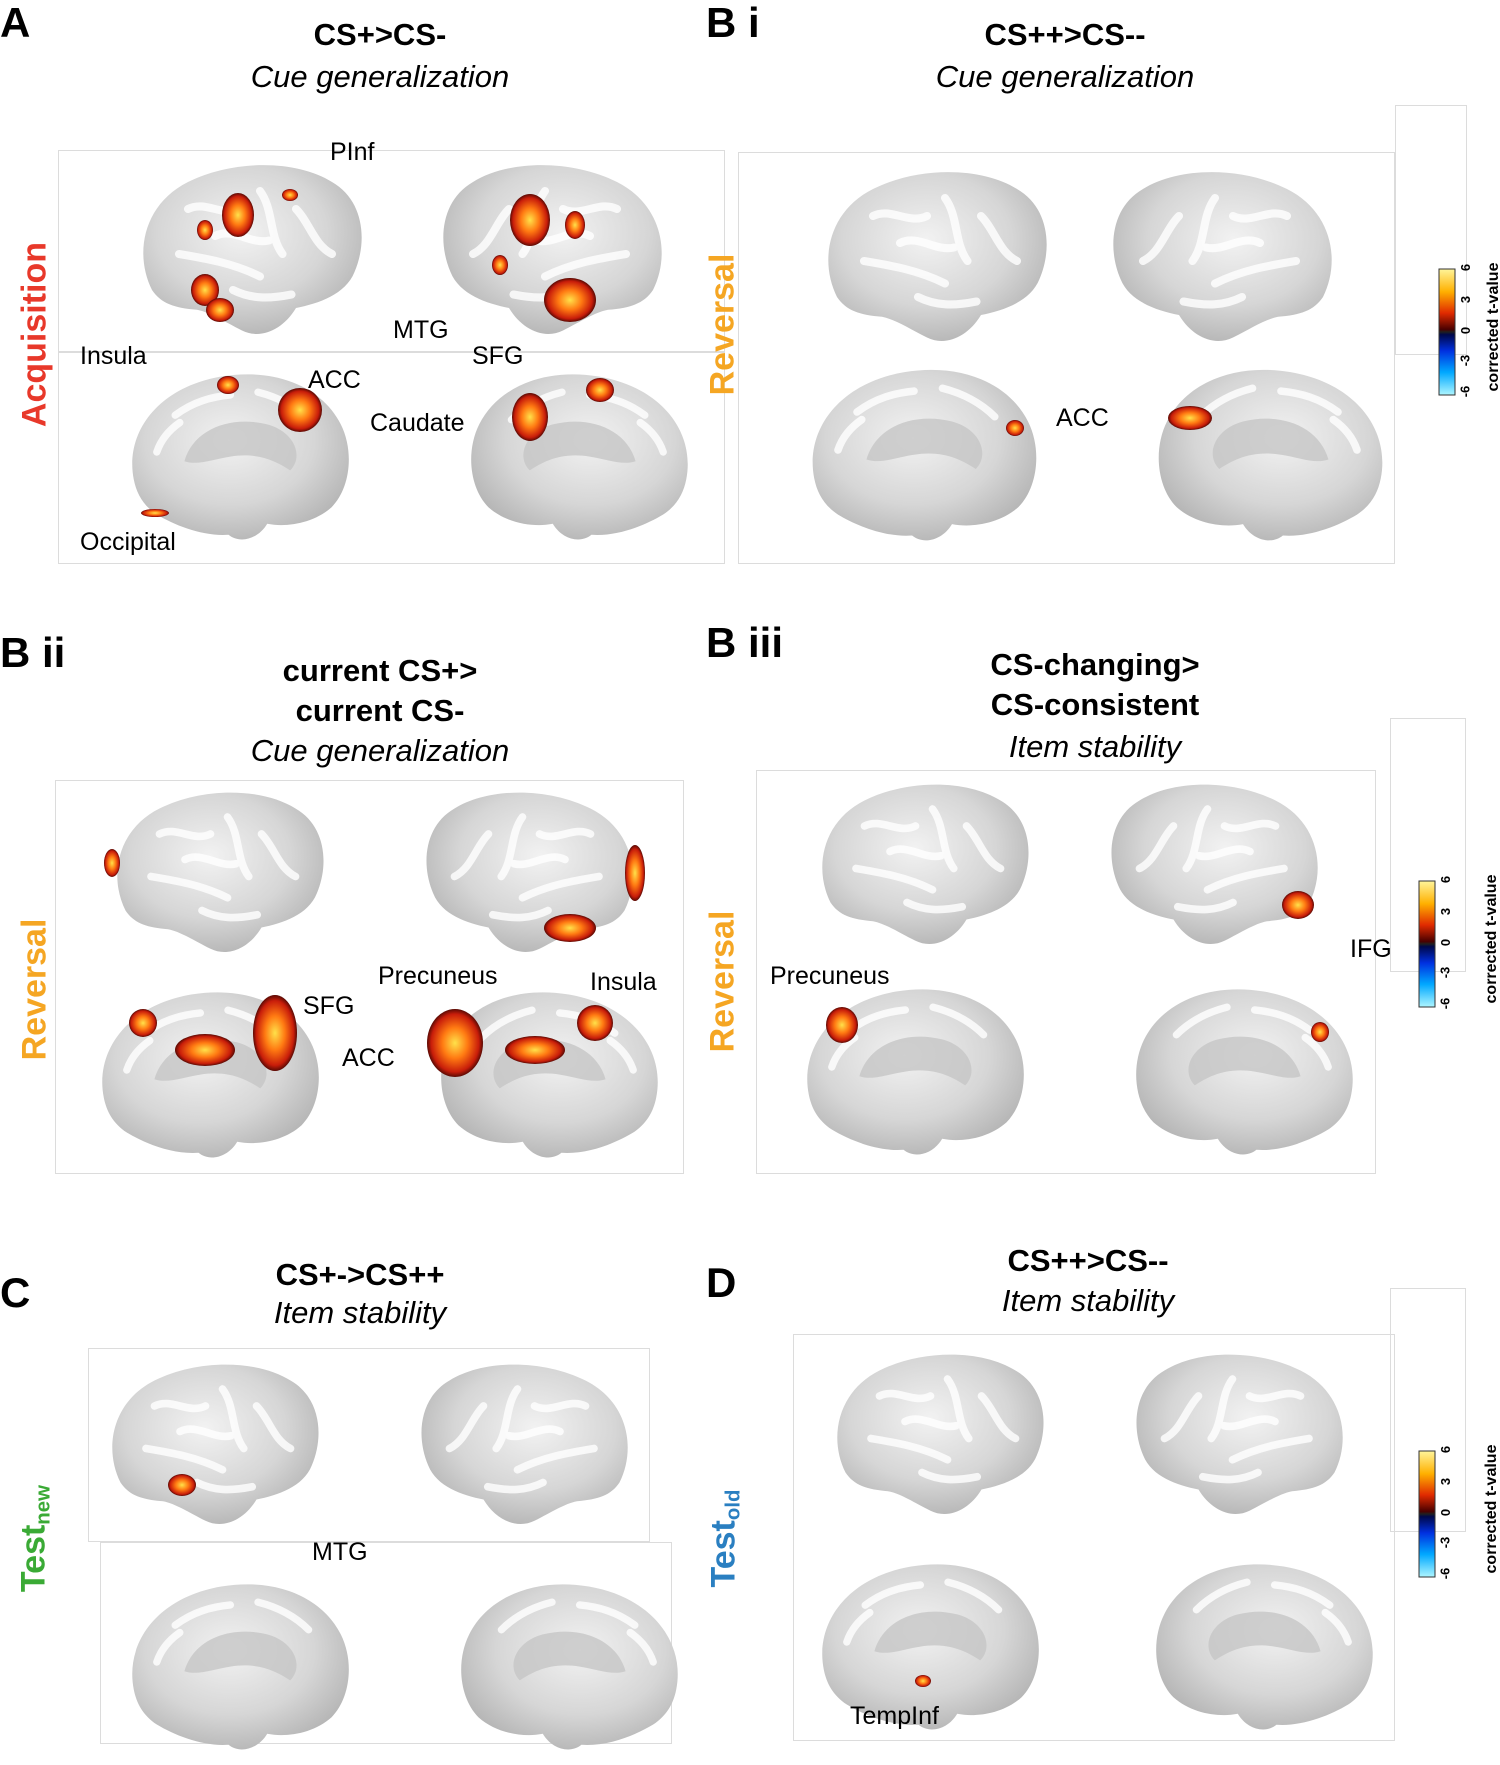  I want to click on panel-a-frame-bottom, so click(391, 458).